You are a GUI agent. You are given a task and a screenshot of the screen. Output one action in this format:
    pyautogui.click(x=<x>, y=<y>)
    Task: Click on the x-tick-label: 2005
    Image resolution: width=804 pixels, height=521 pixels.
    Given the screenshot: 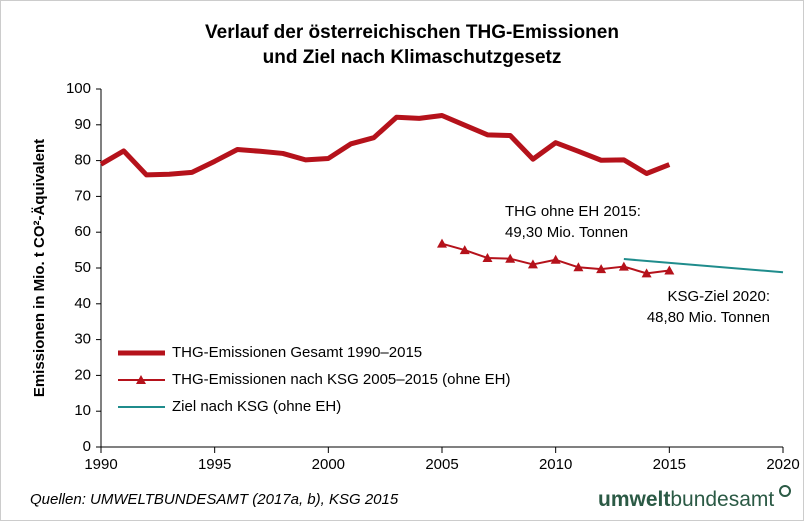 What is the action you would take?
    pyautogui.click(x=441, y=464)
    